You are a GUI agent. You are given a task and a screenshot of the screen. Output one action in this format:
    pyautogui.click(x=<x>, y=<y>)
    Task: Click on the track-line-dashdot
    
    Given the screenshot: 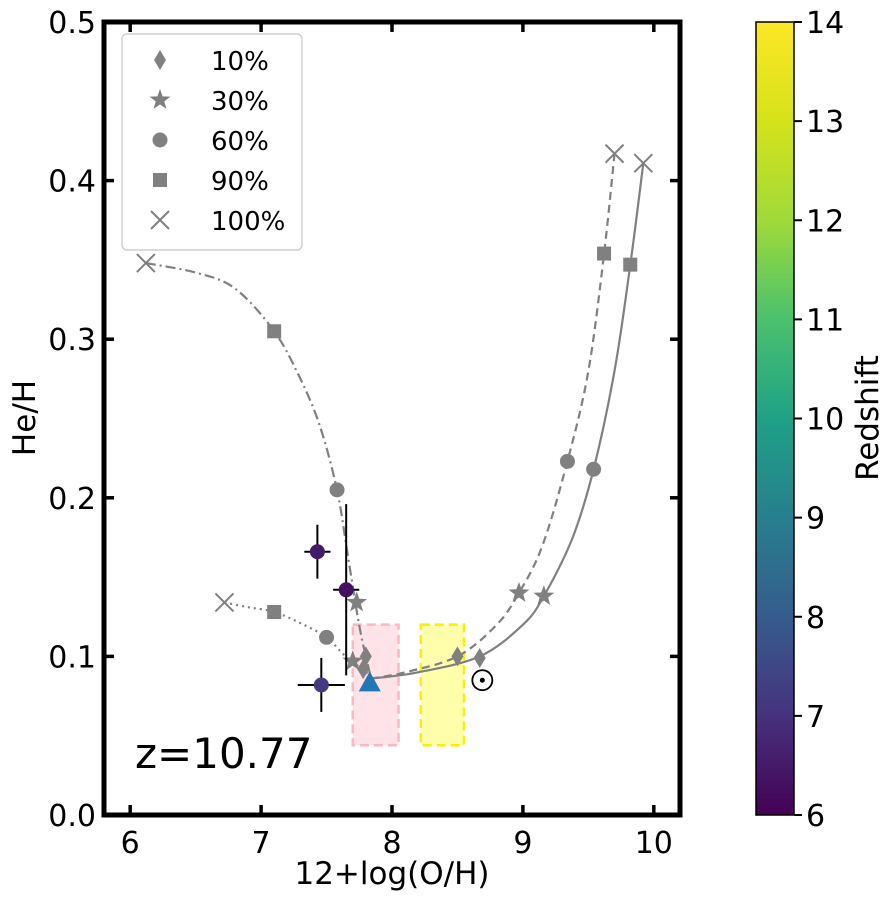 What is the action you would take?
    pyautogui.click(x=259, y=470)
    